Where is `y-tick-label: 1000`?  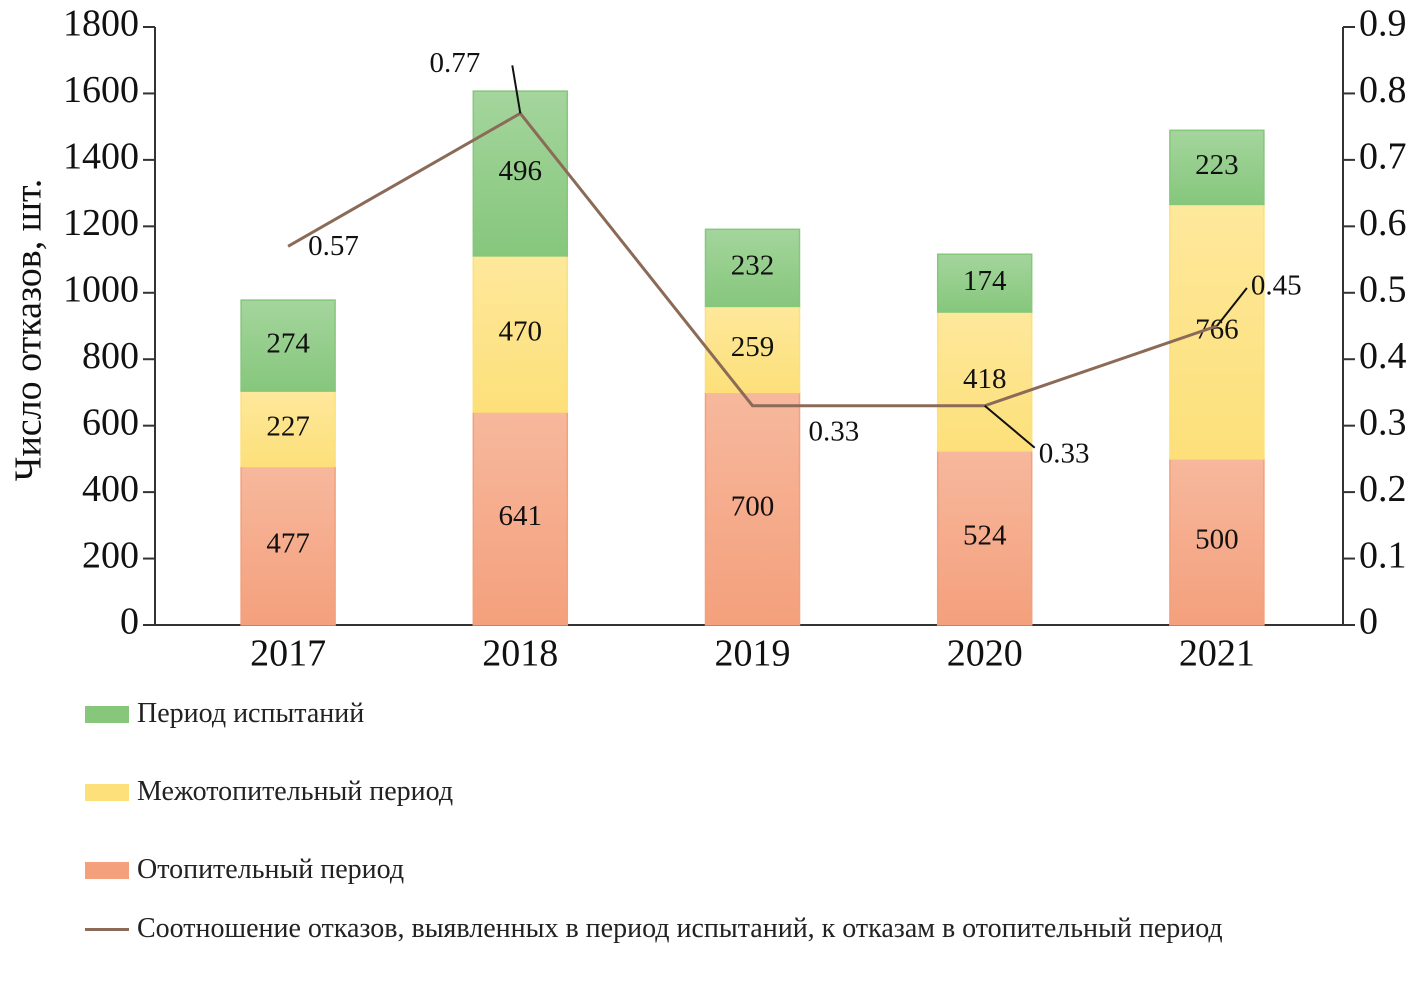
y-tick-label: 1000 is located at coordinates (101, 289).